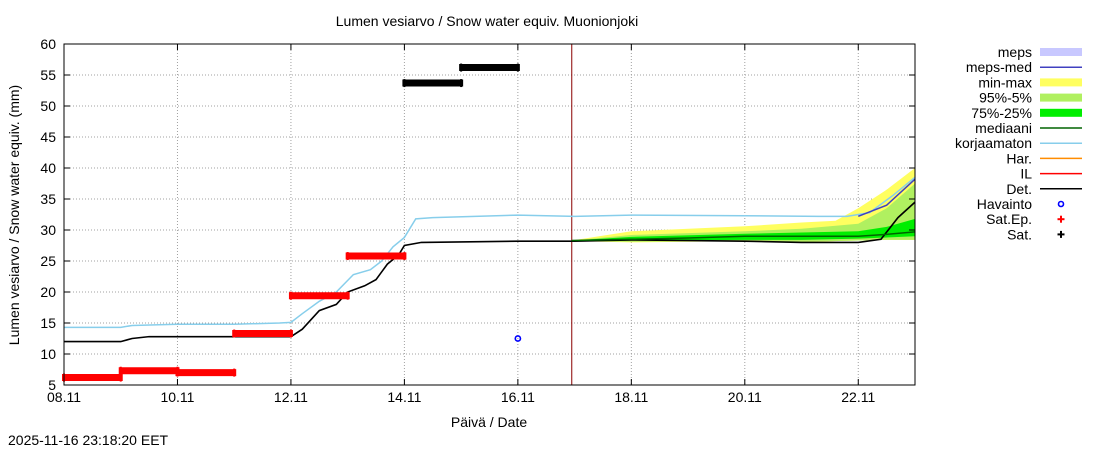 The image size is (1100, 455). Describe the element at coordinates (48, 292) in the screenshot. I see `y-tick-label: 20` at that location.